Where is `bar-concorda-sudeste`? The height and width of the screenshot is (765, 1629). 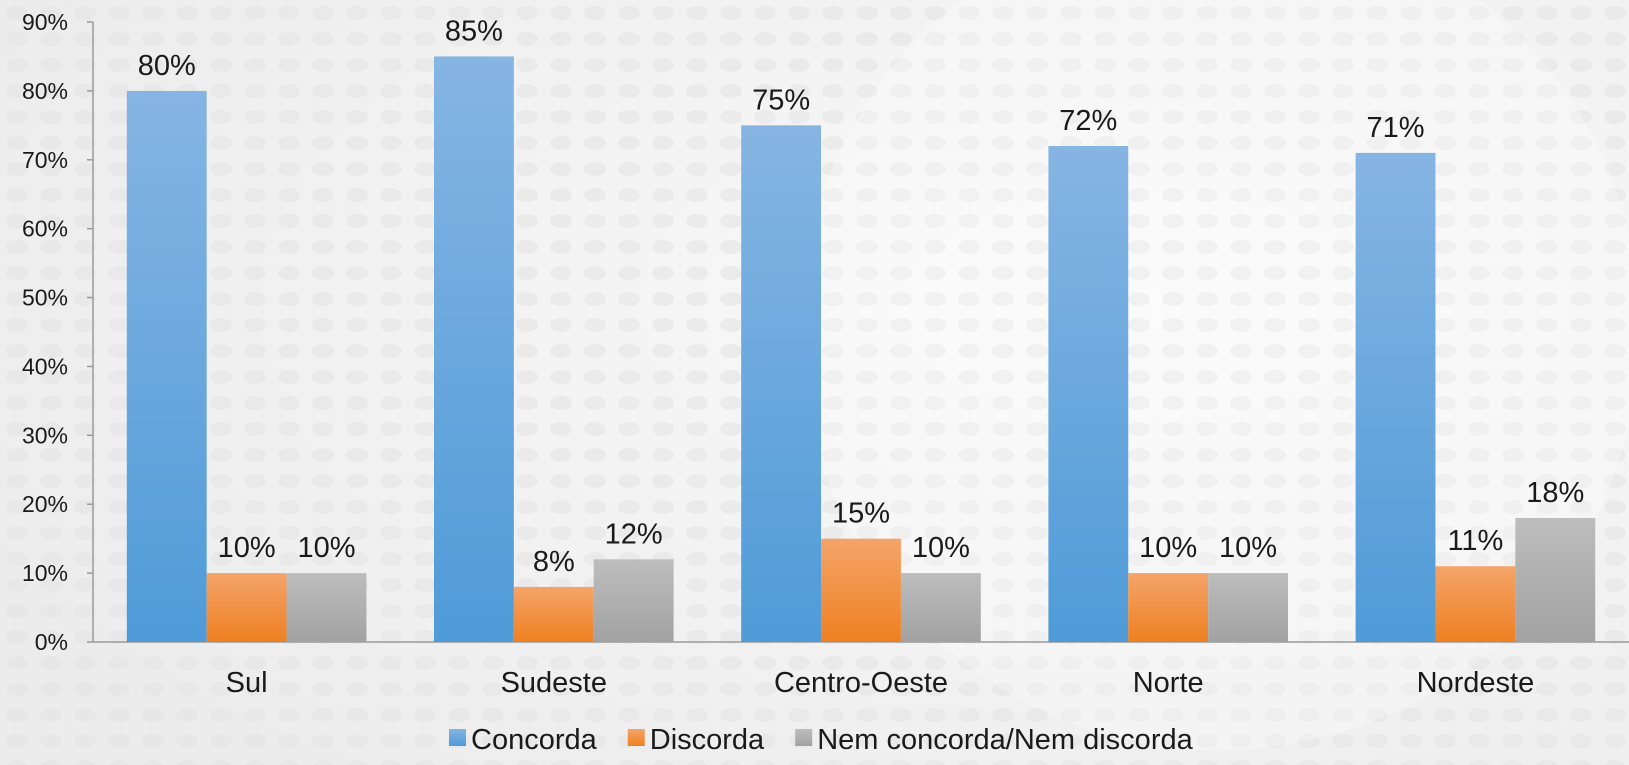 bar-concorda-sudeste is located at coordinates (473, 349).